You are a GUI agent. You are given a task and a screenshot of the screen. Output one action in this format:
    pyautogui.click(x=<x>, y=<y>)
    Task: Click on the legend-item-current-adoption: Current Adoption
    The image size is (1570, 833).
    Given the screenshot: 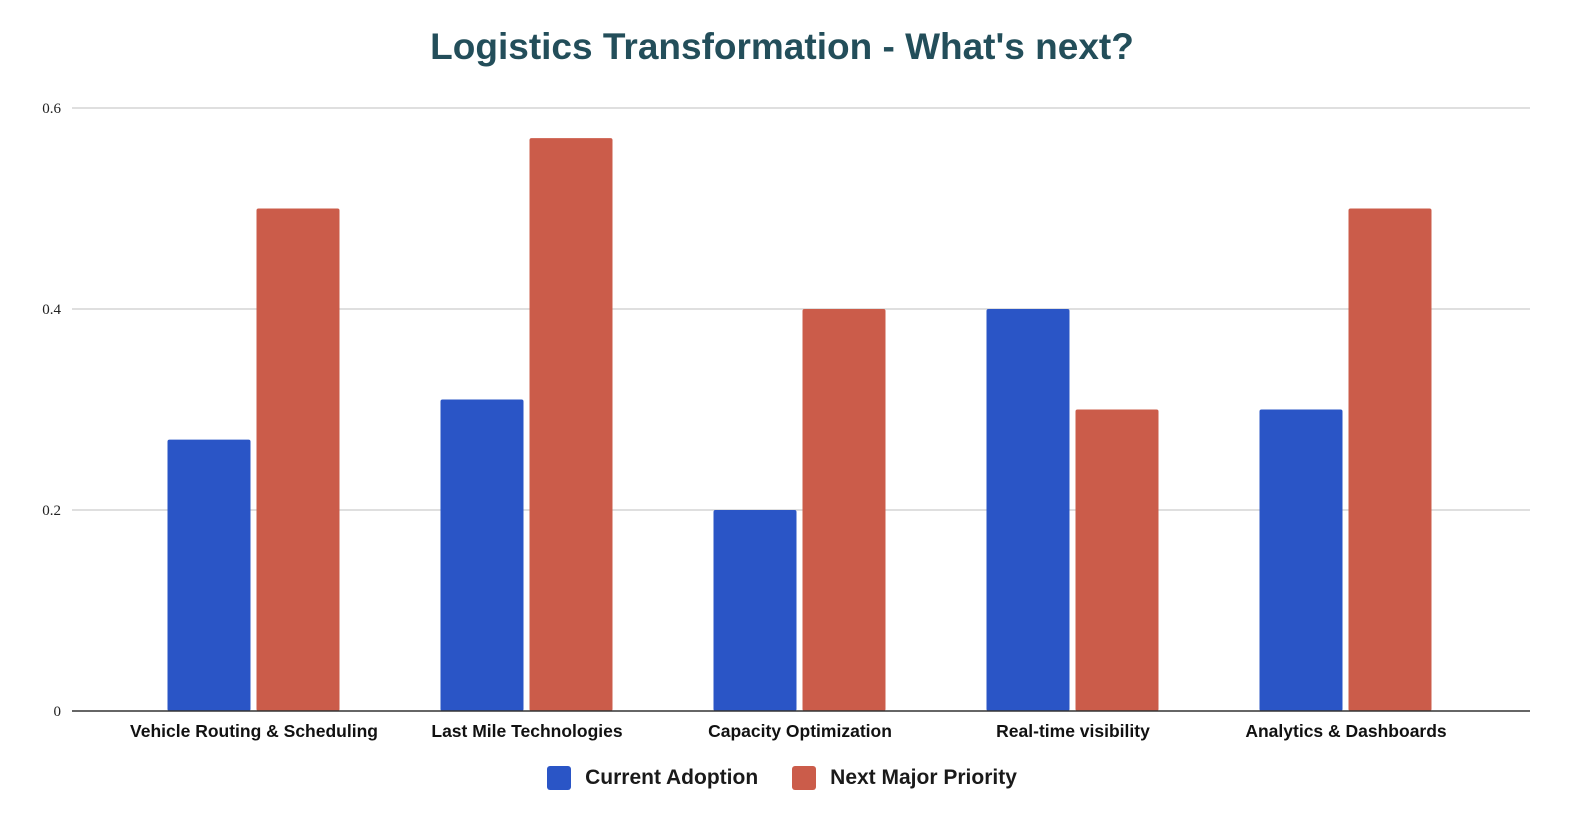 What is the action you would take?
    pyautogui.click(x=652, y=778)
    